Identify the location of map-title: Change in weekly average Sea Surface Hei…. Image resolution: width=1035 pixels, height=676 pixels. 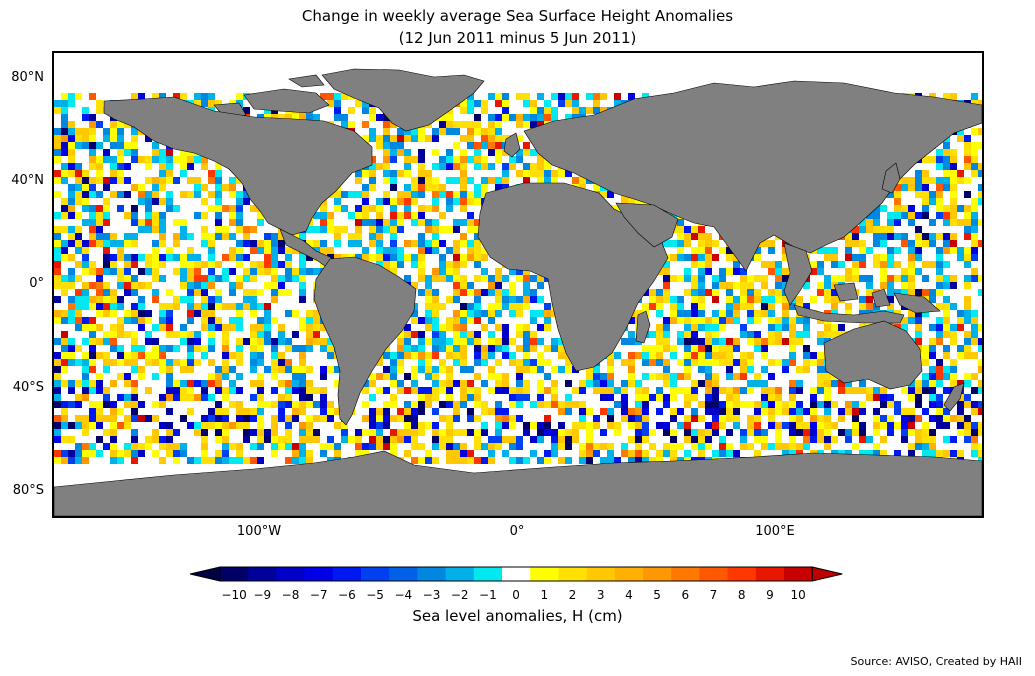
(517, 16).